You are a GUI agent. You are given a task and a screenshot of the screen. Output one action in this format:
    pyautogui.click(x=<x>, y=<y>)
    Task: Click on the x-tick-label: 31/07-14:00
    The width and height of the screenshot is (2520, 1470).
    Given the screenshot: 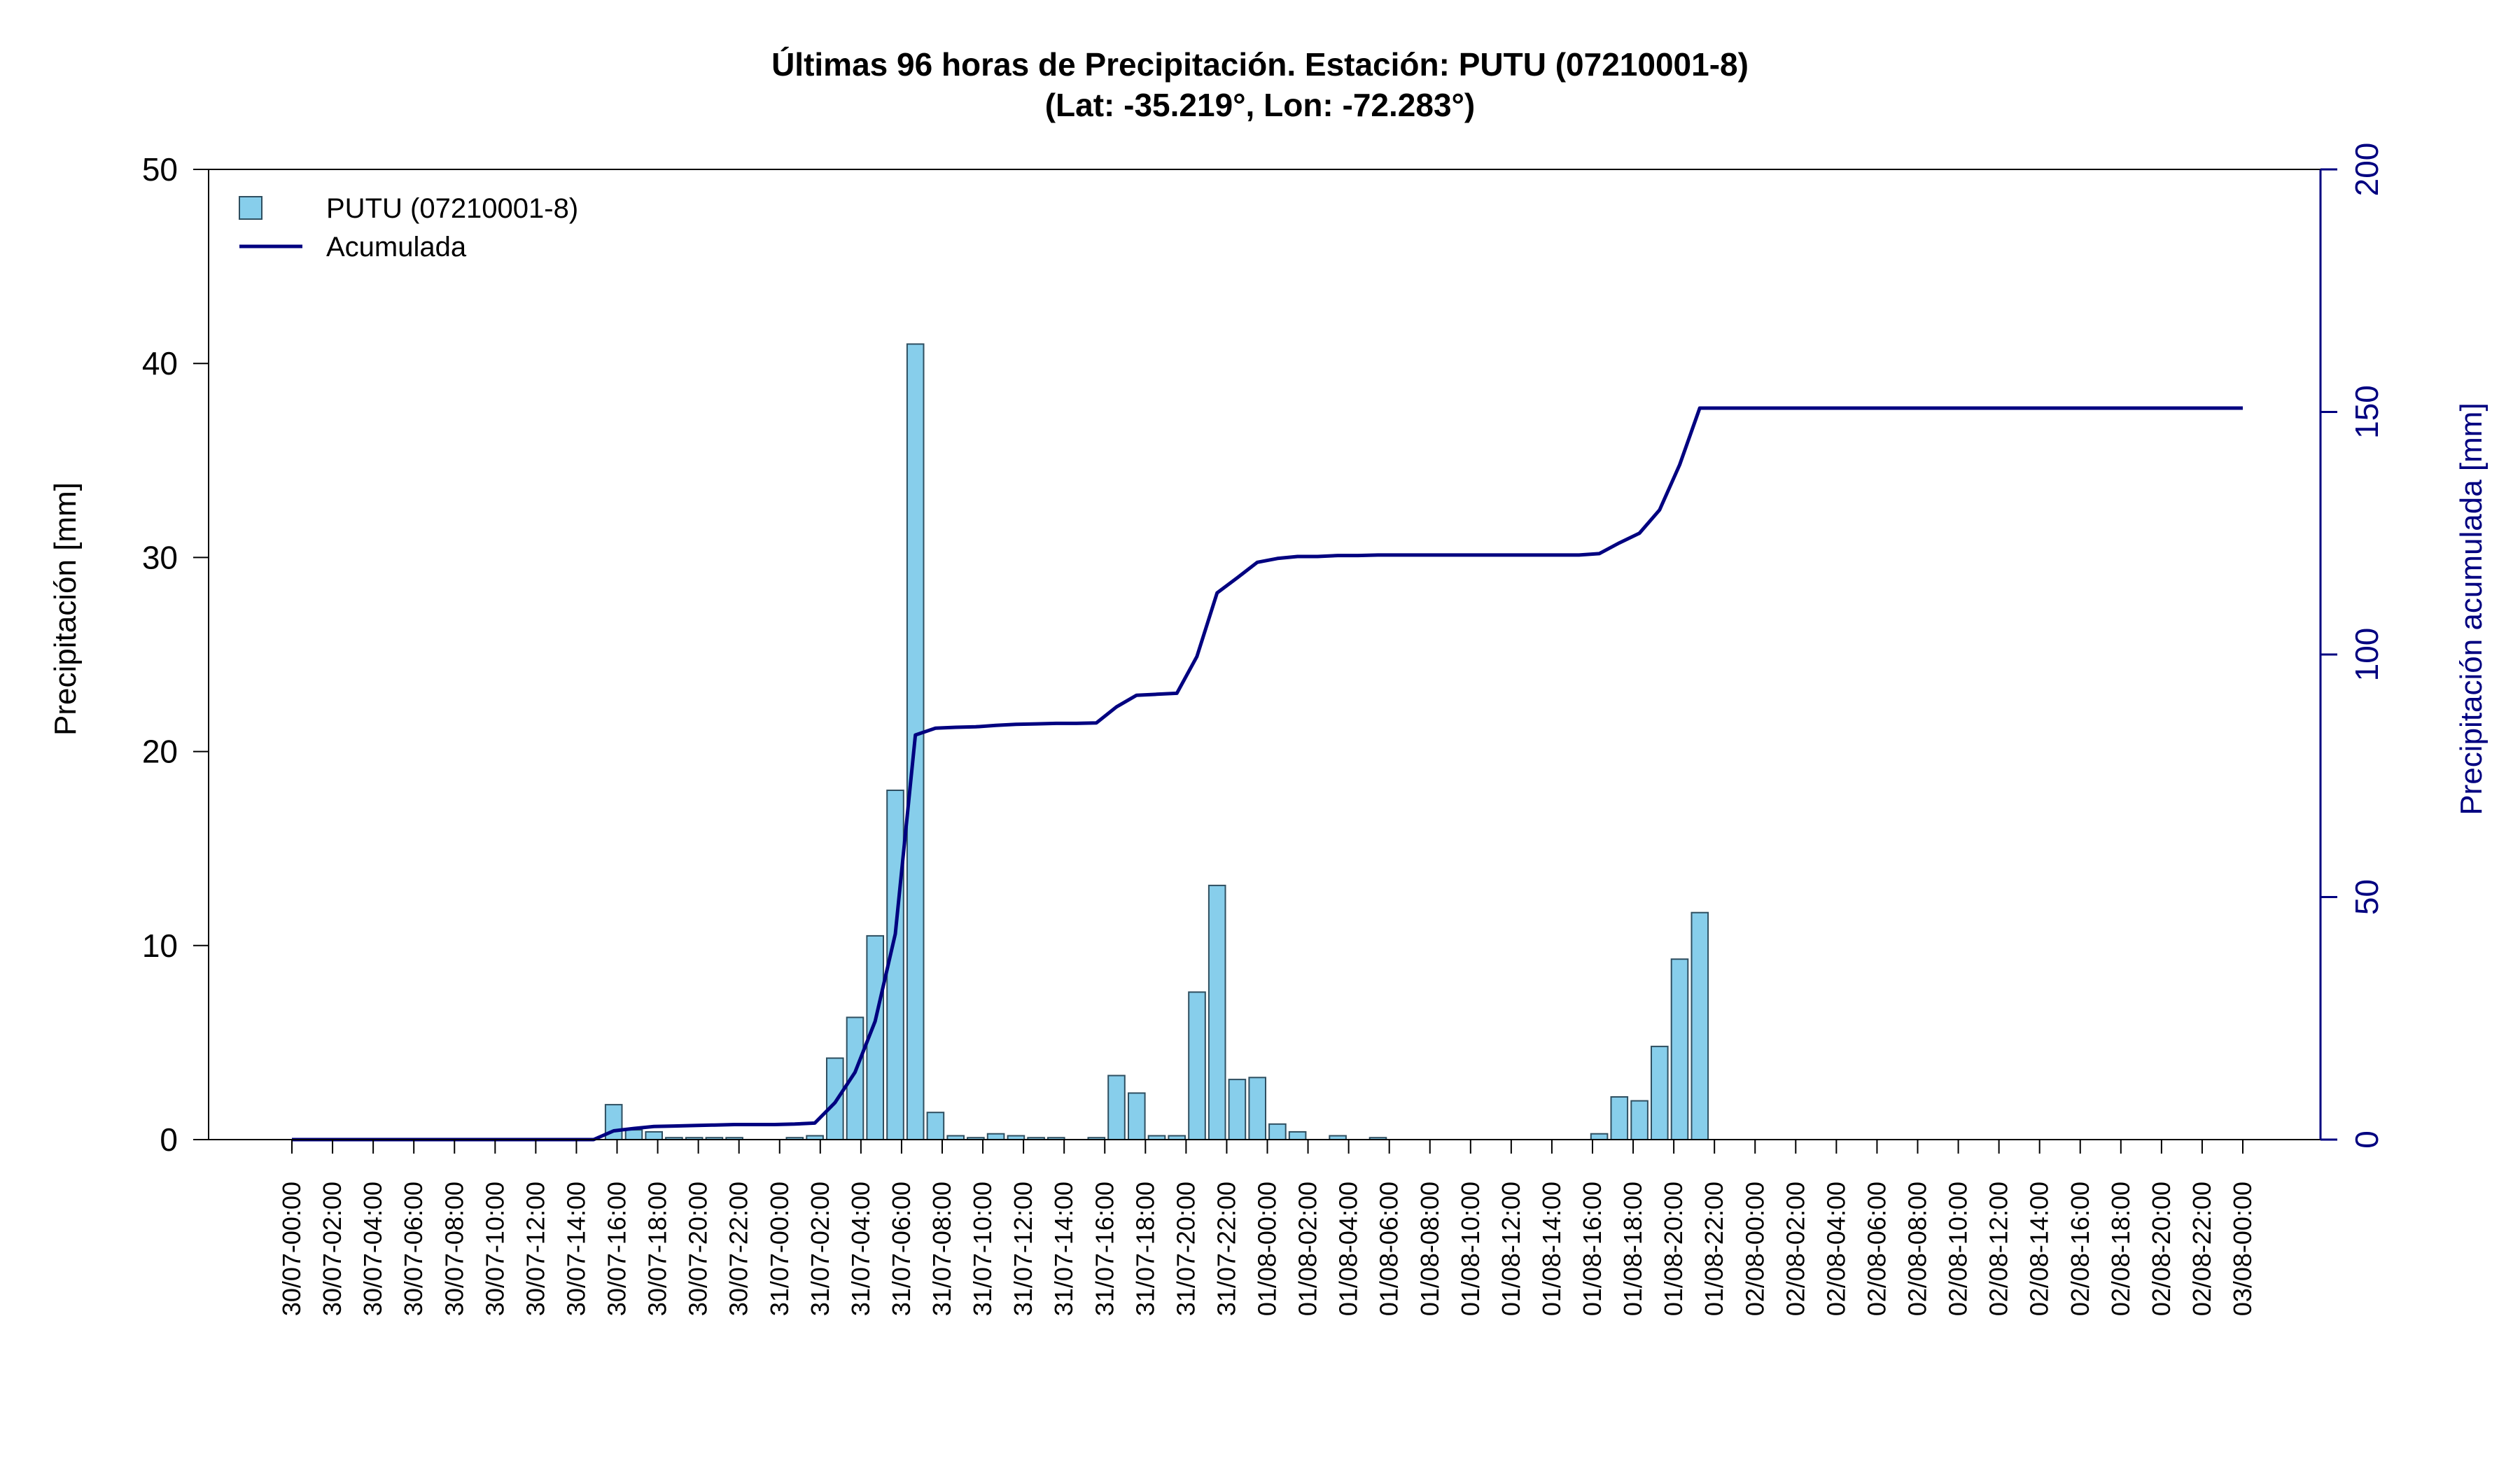 What is the action you would take?
    pyautogui.click(x=1063, y=1249)
    